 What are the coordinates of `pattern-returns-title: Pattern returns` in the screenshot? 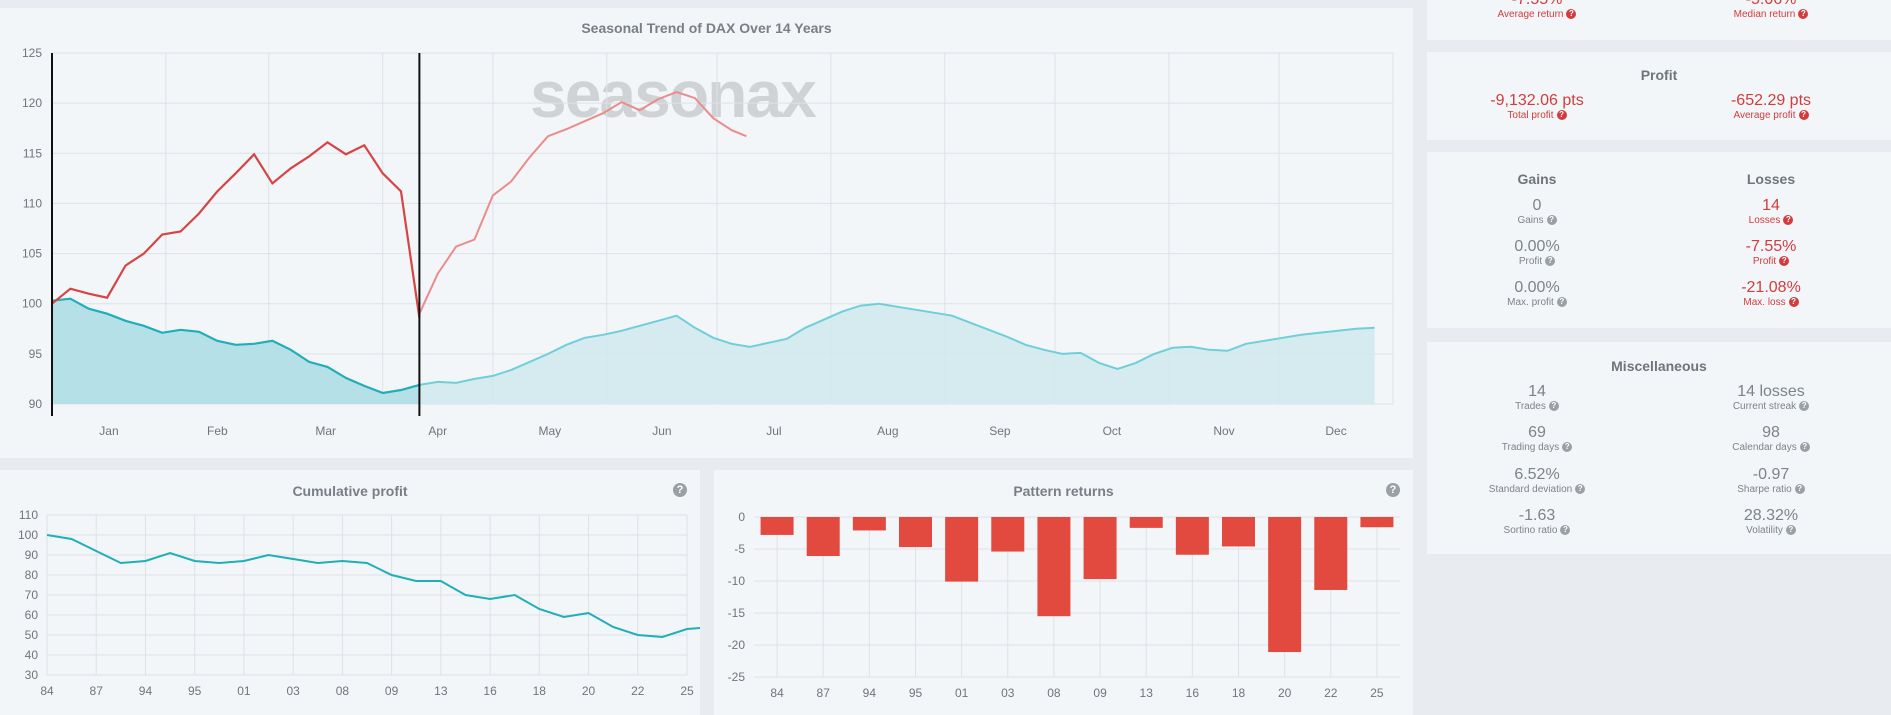 It's located at (1063, 491).